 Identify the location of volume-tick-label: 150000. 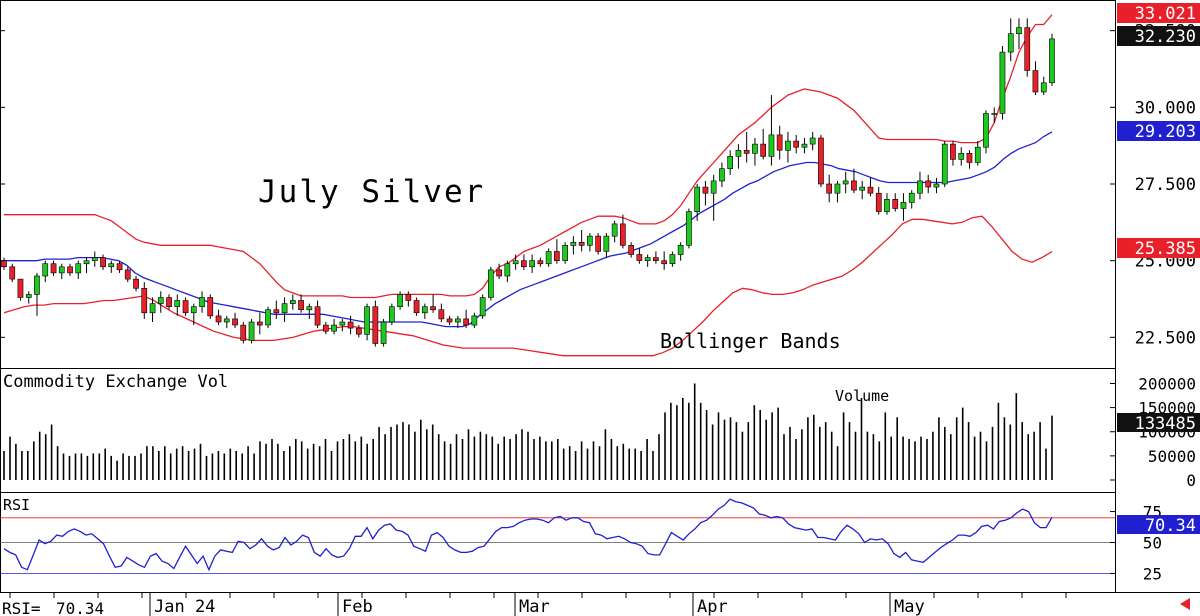
(1167, 408).